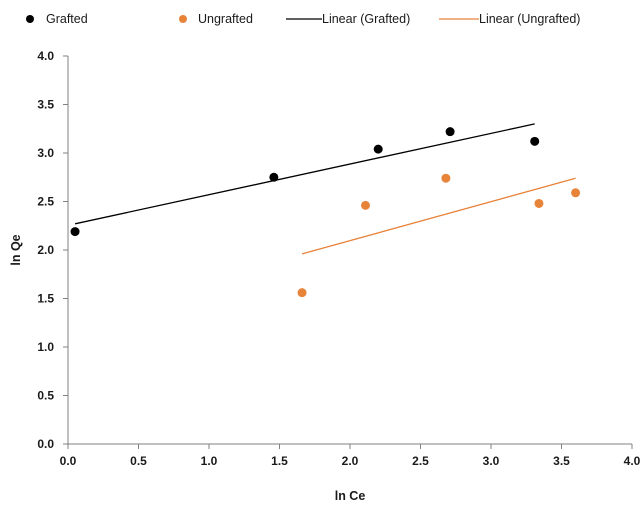 This screenshot has width=644, height=506. What do you see at coordinates (529, 19) in the screenshot?
I see `legend-label-linear-ungrafted: Linear (Ungrafted)` at bounding box center [529, 19].